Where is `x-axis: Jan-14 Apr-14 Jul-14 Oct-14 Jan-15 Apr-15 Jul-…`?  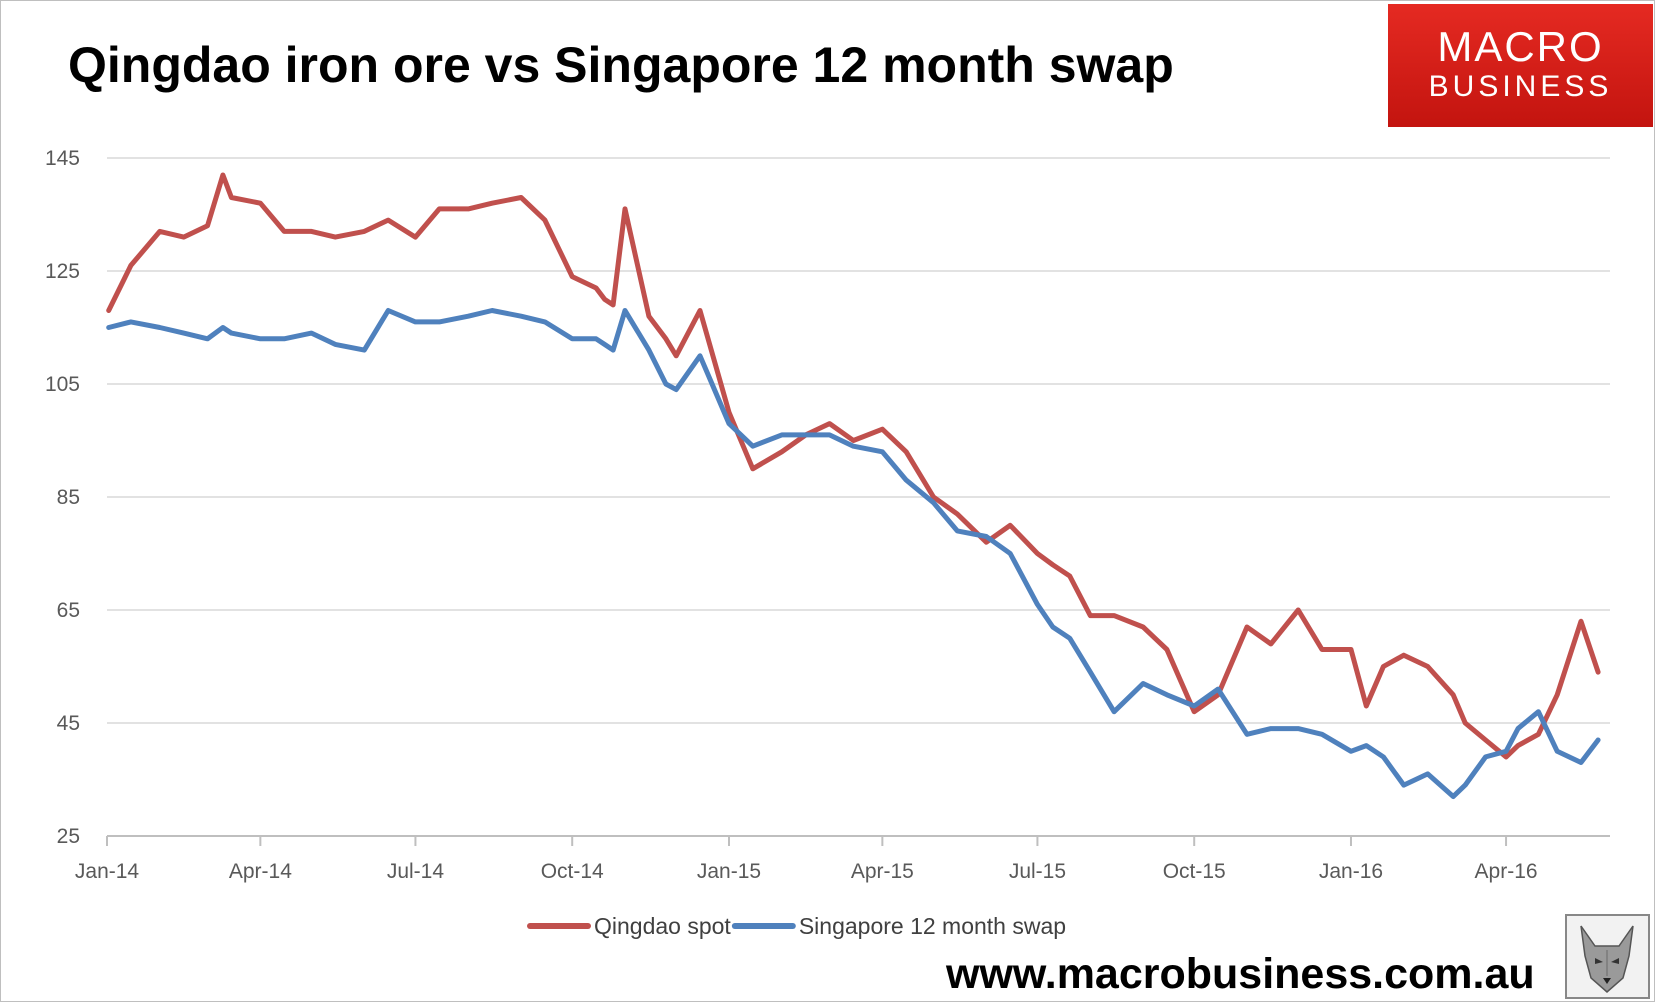
x-axis: Jan-14 Apr-14 Jul-14 Oct-14 Jan-15 Apr-15 Jul-… is located at coordinates (842, 859).